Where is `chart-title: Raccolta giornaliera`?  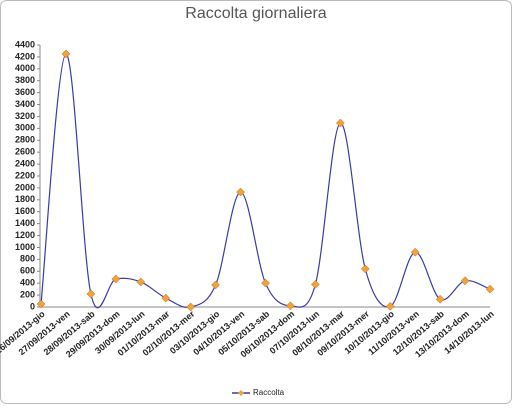
chart-title: Raccolta giornaliera is located at coordinates (256, 13).